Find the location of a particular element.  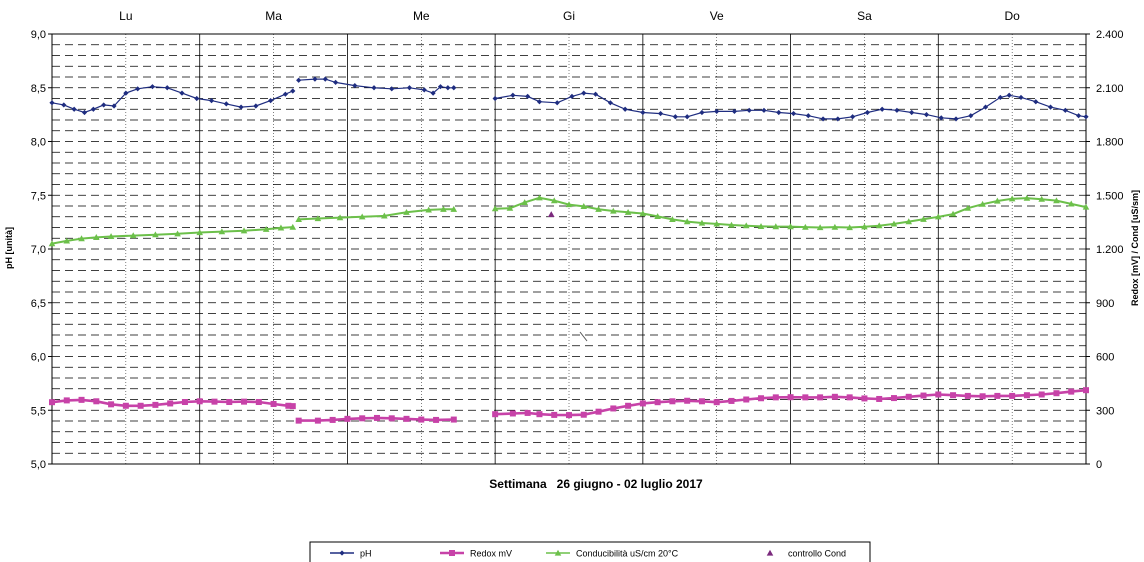

left-tick-label: 5,5 is located at coordinates (38, 411).